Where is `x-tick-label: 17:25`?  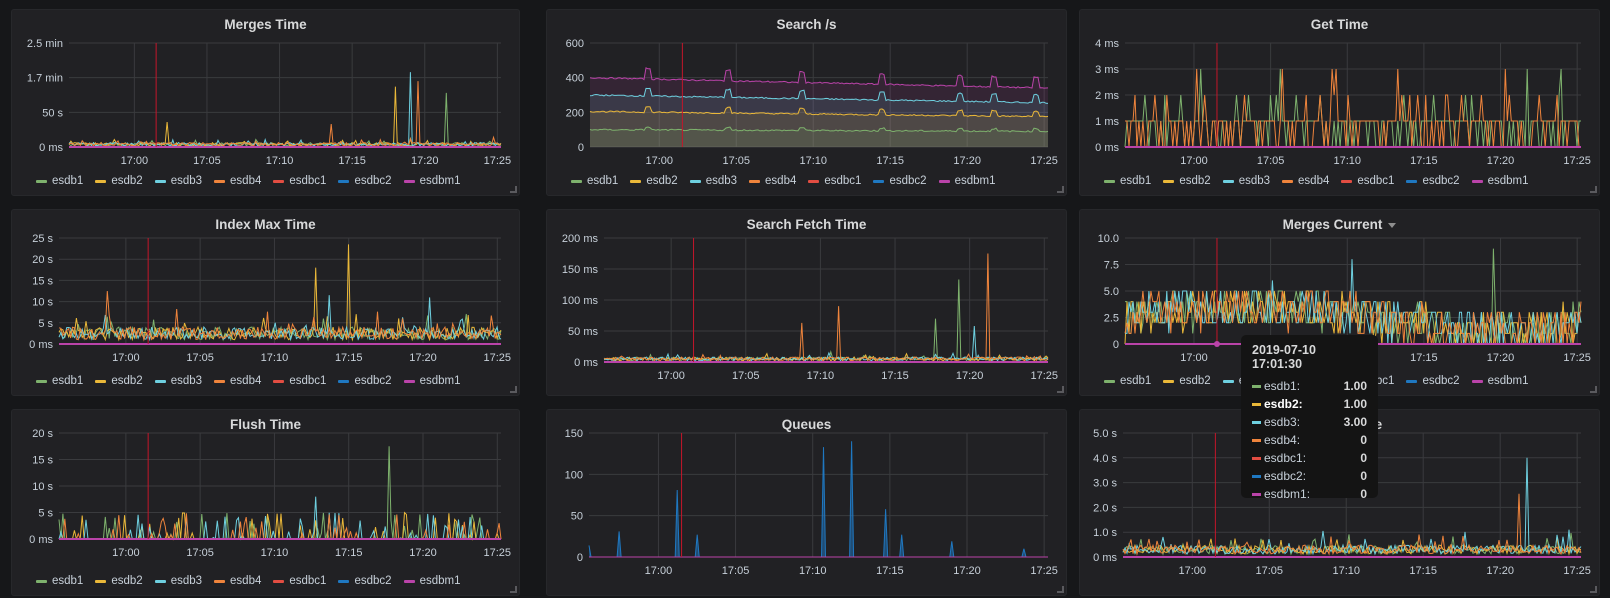 x-tick-label: 17:25 is located at coordinates (1577, 571).